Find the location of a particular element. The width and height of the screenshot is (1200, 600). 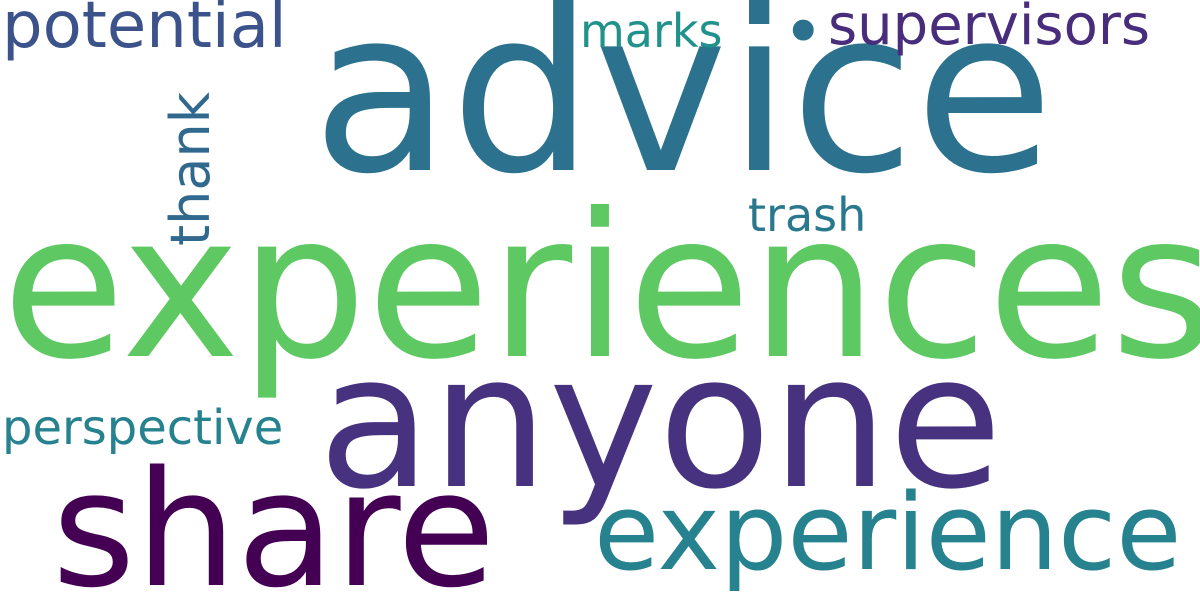

word-perspective: perspective is located at coordinates (143, 428).